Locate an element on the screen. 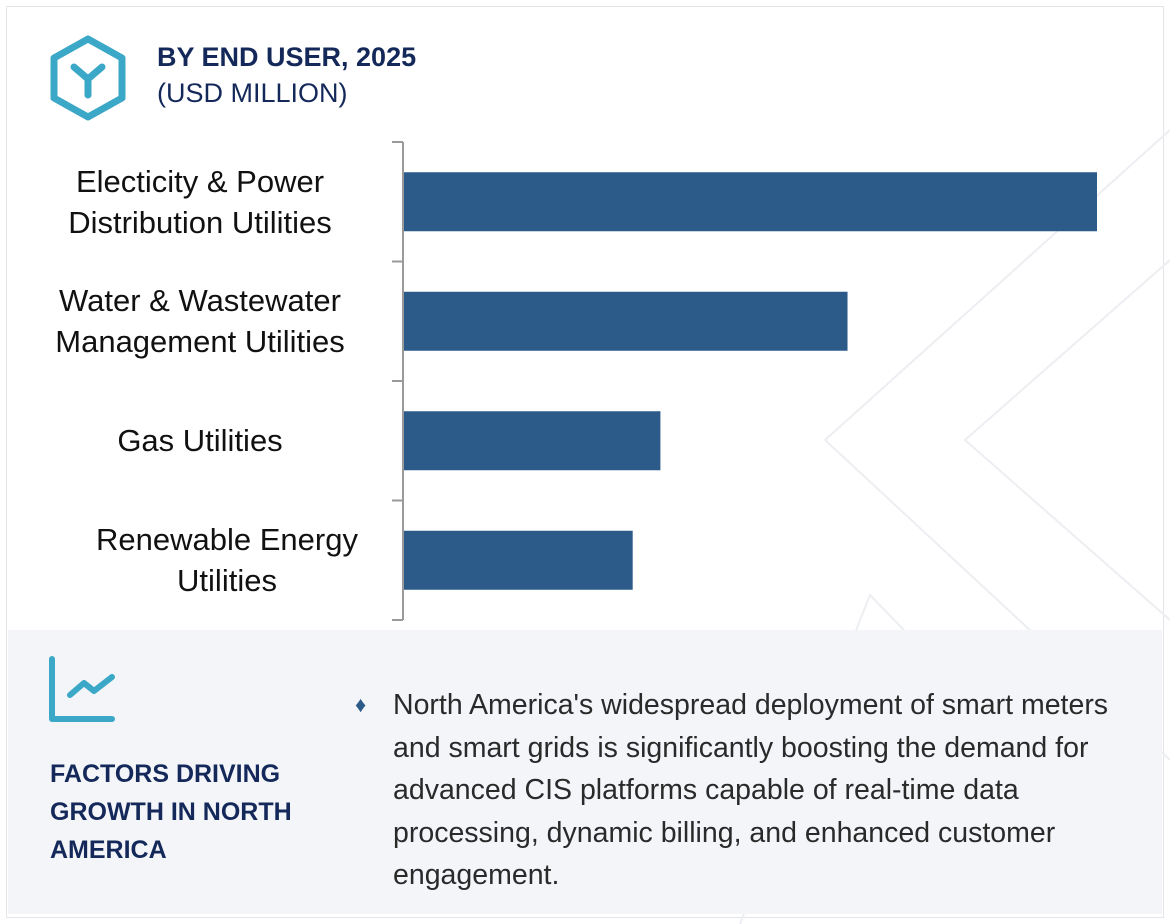 This screenshot has height=924, width=1170. factors-heading: FACTORS DRIVING GROWTH IN NORTH AMERICA is located at coordinates (171, 812).